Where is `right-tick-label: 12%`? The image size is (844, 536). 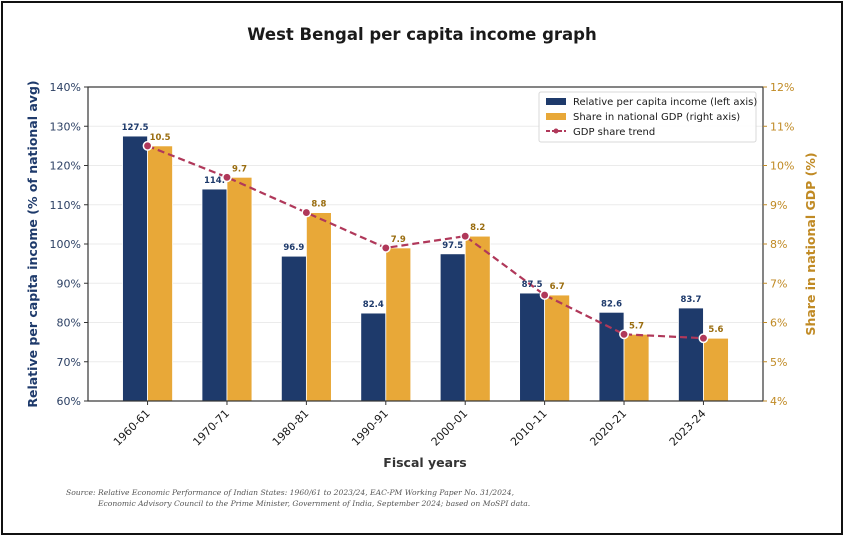
right-tick-label: 12% is located at coordinates (782, 87).